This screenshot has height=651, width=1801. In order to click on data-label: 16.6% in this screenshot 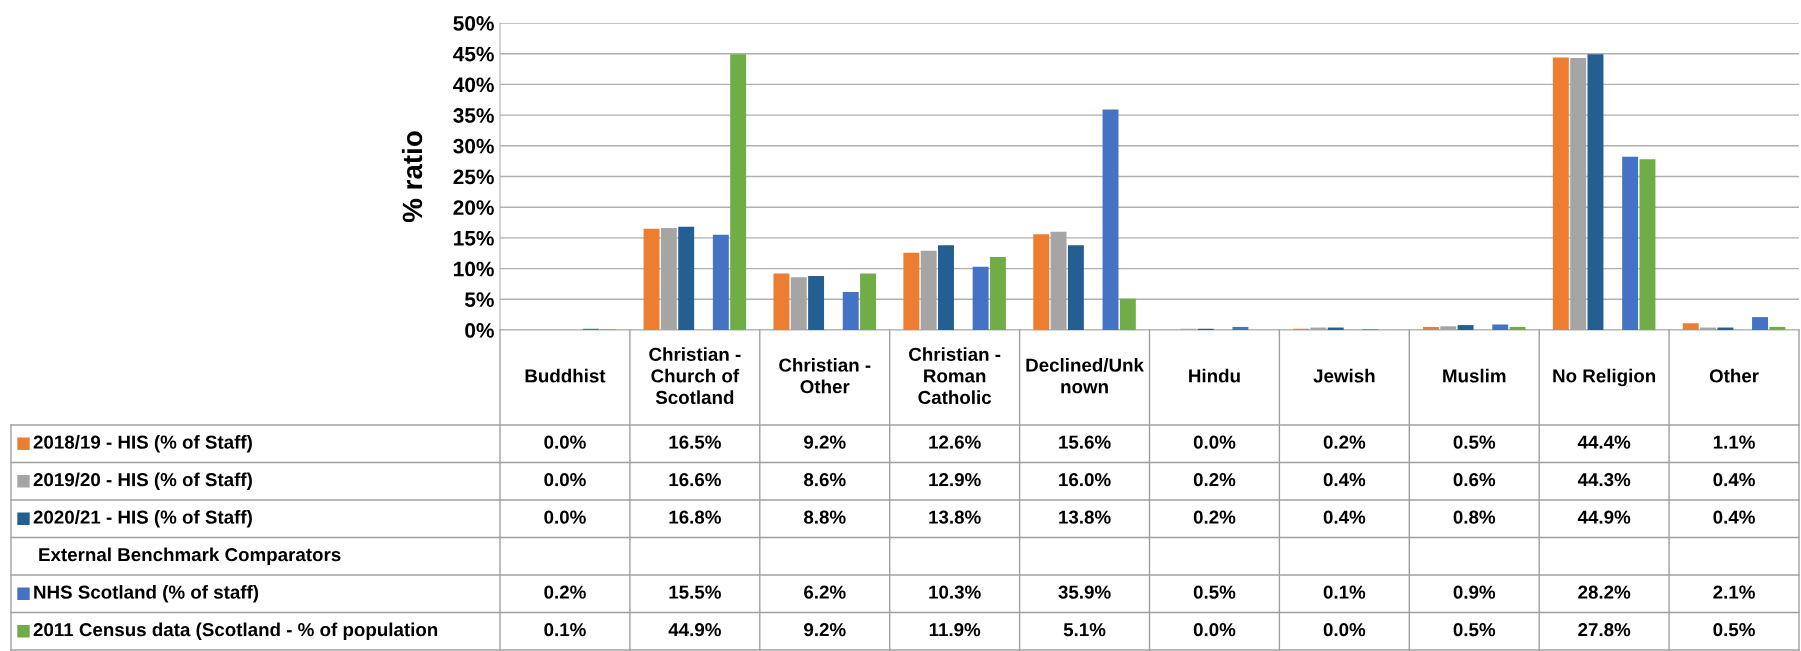, I will do `click(695, 480)`.